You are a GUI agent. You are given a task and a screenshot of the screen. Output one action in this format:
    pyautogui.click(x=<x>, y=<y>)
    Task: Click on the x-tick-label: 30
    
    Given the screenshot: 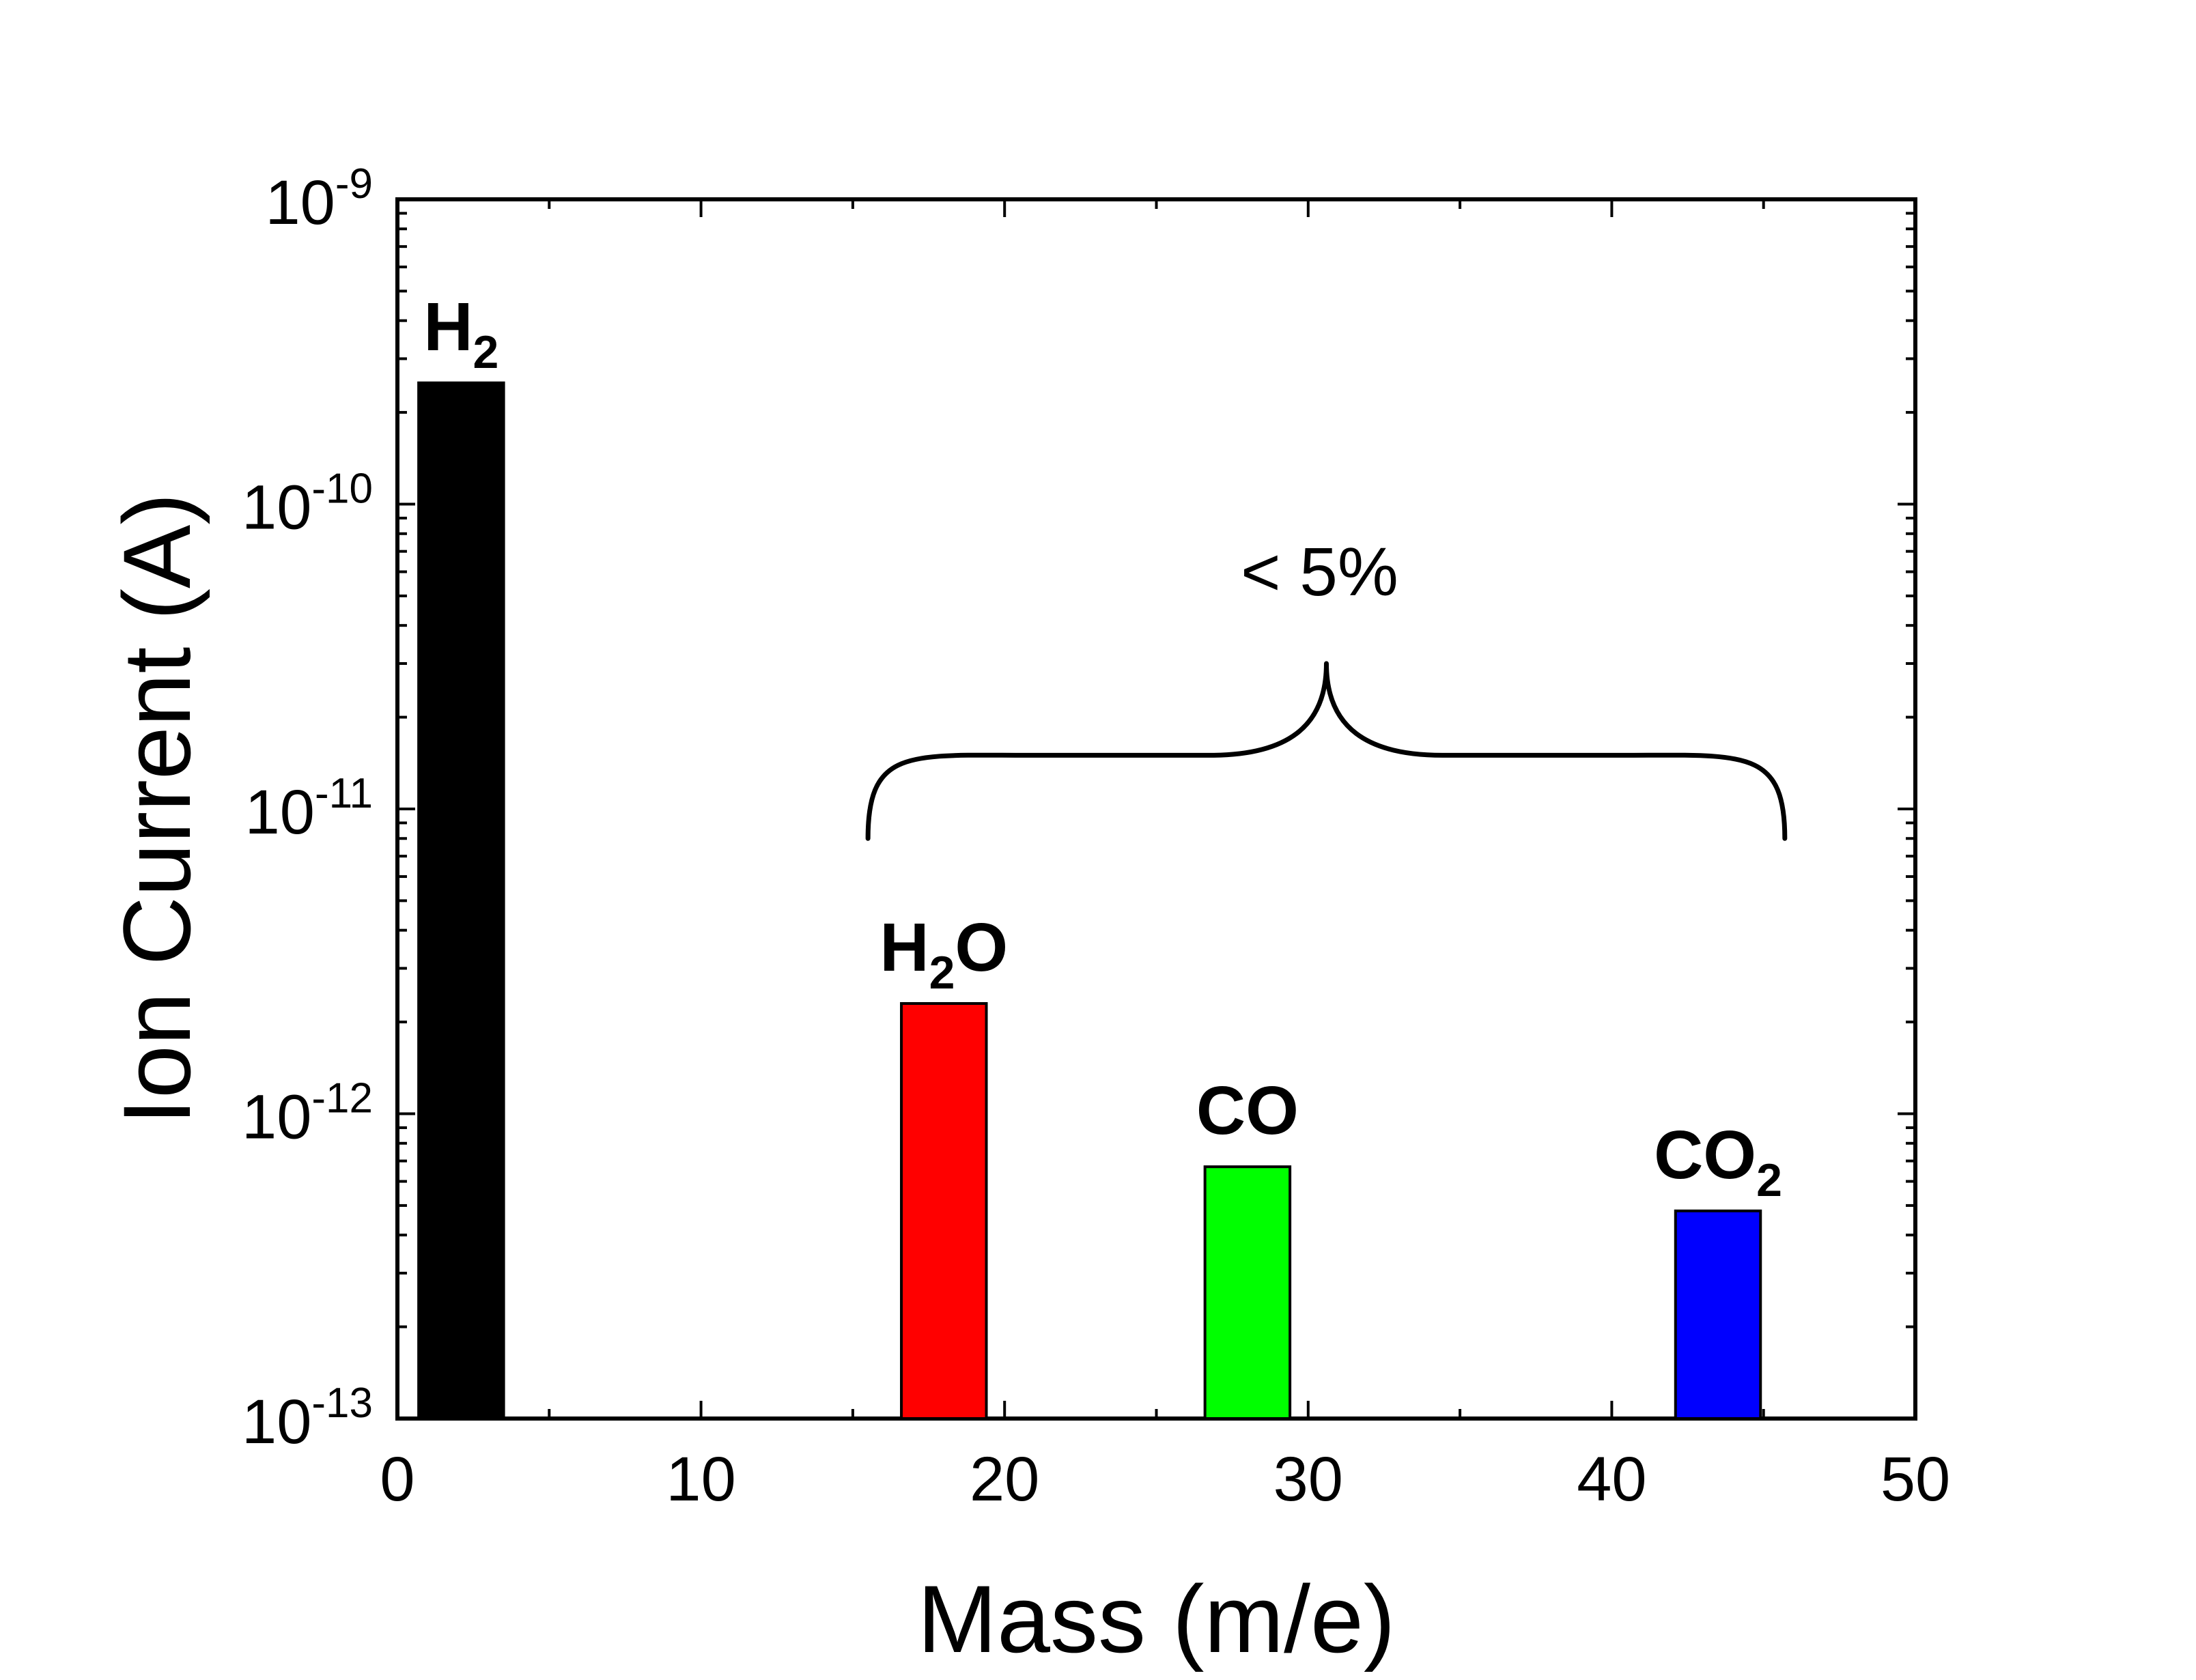 What is the action you would take?
    pyautogui.click(x=1308, y=1479)
    